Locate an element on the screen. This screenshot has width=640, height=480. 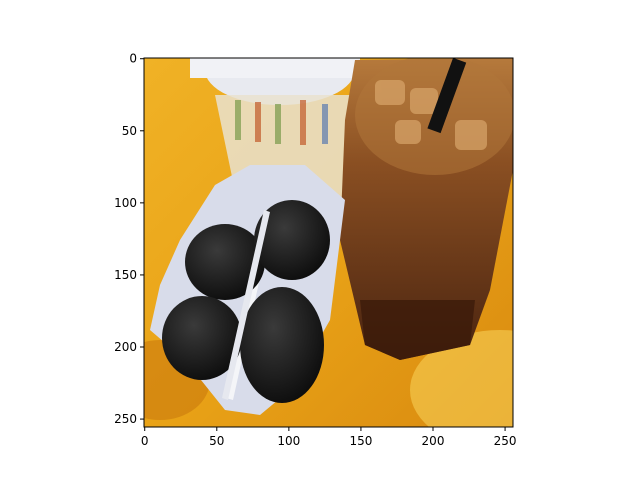
y-tick-label: 50 is located at coordinates (129, 131).